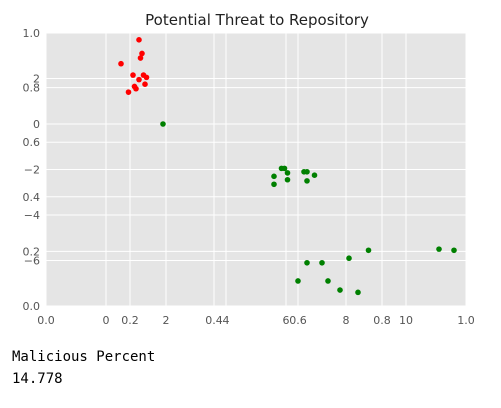 The height and width of the screenshot is (408, 501). Describe the element at coordinates (32, 197) in the screenshot. I see `y-tick-label: 0.4` at that location.